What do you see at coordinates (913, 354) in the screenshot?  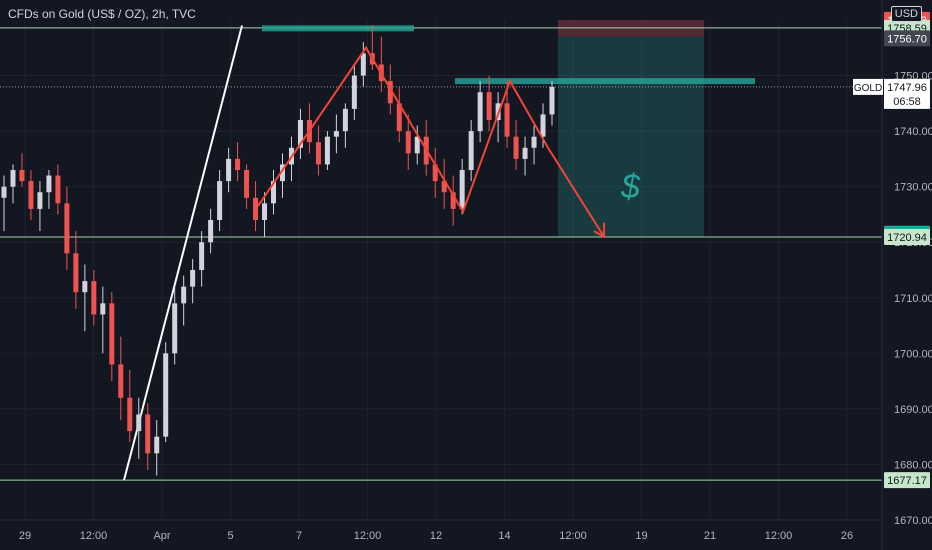 I see `y-tick-label: 1700.00` at bounding box center [913, 354].